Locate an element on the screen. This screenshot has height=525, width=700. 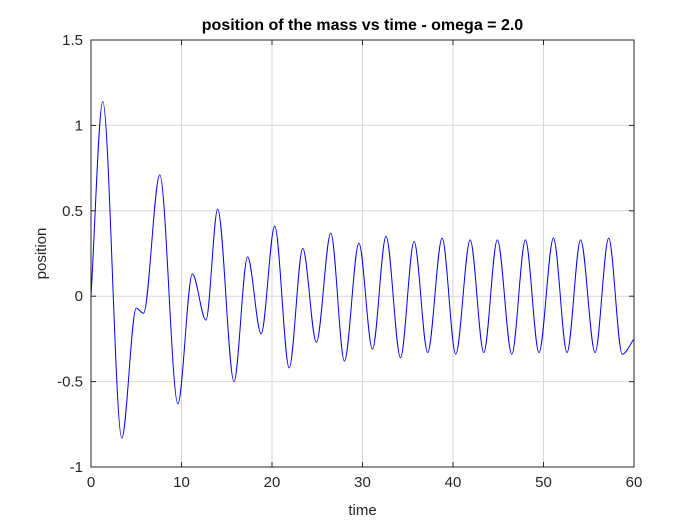
x-tick-label: 20 is located at coordinates (272, 482).